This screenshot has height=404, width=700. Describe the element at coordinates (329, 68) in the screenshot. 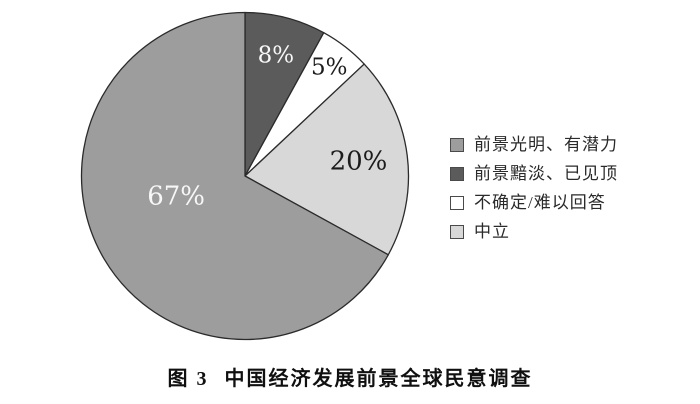

I see `pie-value-label: 5%` at that location.